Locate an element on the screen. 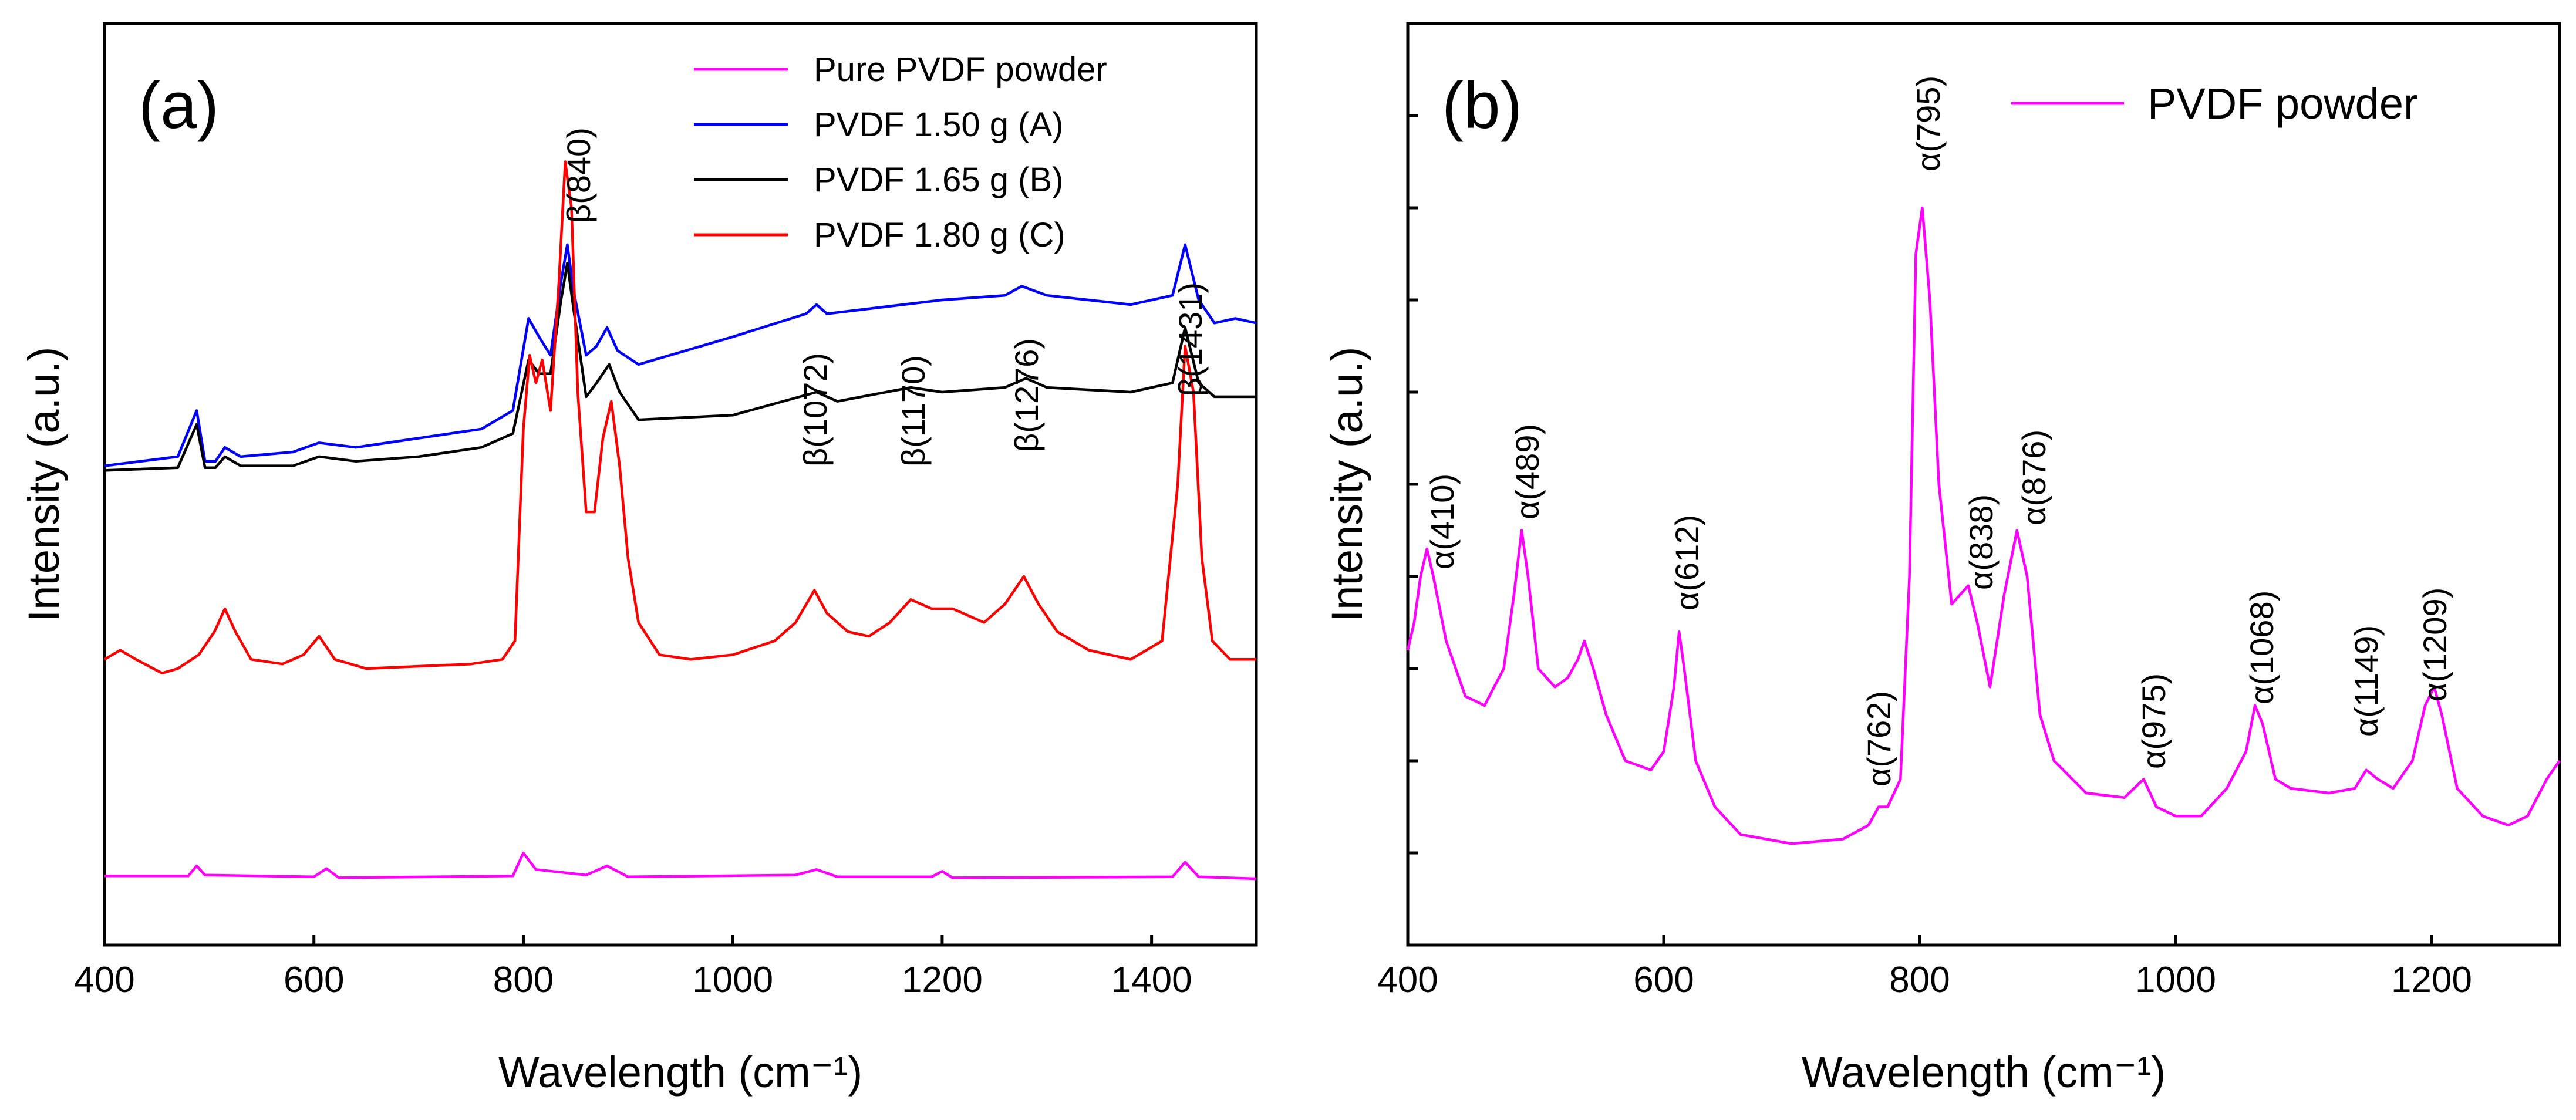 This screenshot has width=2576, height=1120. peak-label-beta-1431: β(1431) is located at coordinates (1190, 339).